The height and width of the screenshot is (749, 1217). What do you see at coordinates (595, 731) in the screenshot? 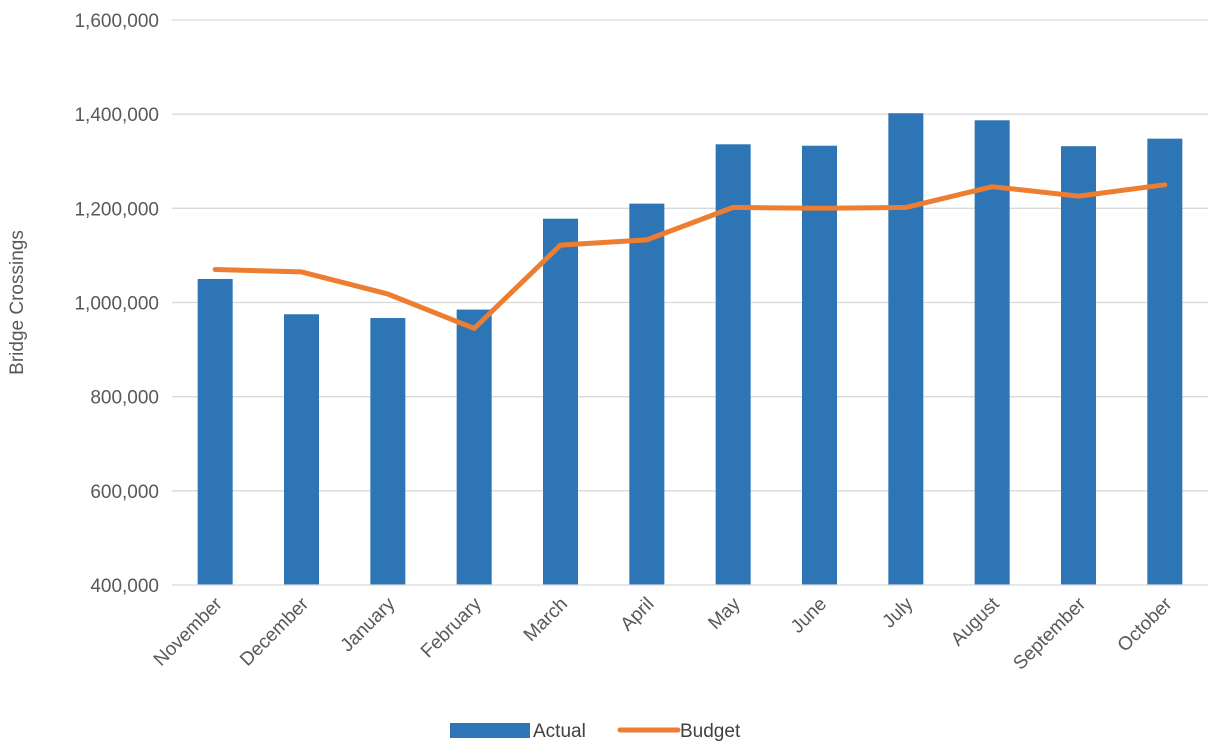
I see `legend: Actual Budget` at bounding box center [595, 731].